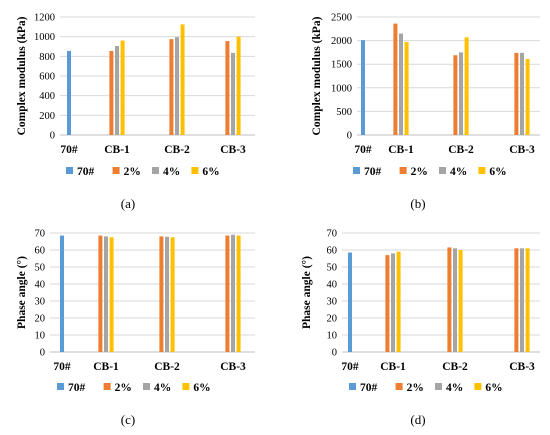 The height and width of the screenshot is (435, 550). Describe the element at coordinates (47, 116) in the screenshot. I see `y-tick-label: 200` at that location.